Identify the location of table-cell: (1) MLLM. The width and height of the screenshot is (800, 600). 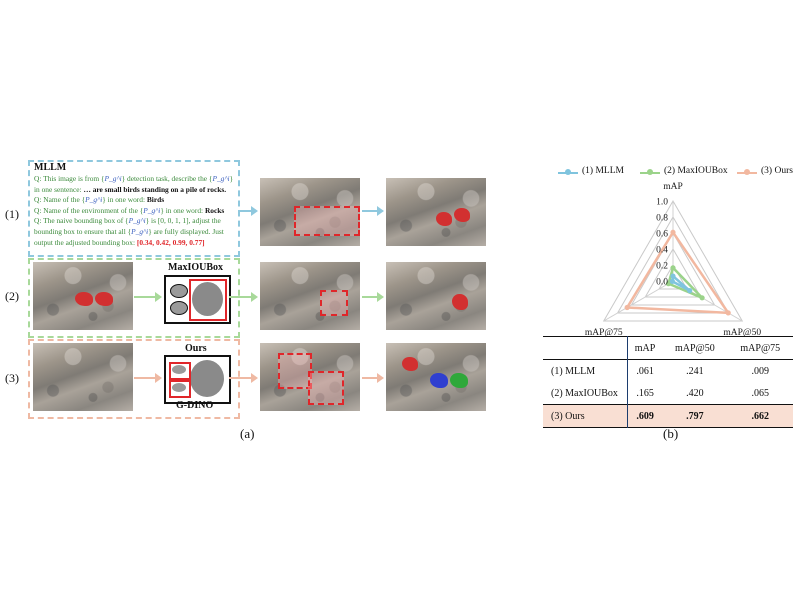
(585, 370).